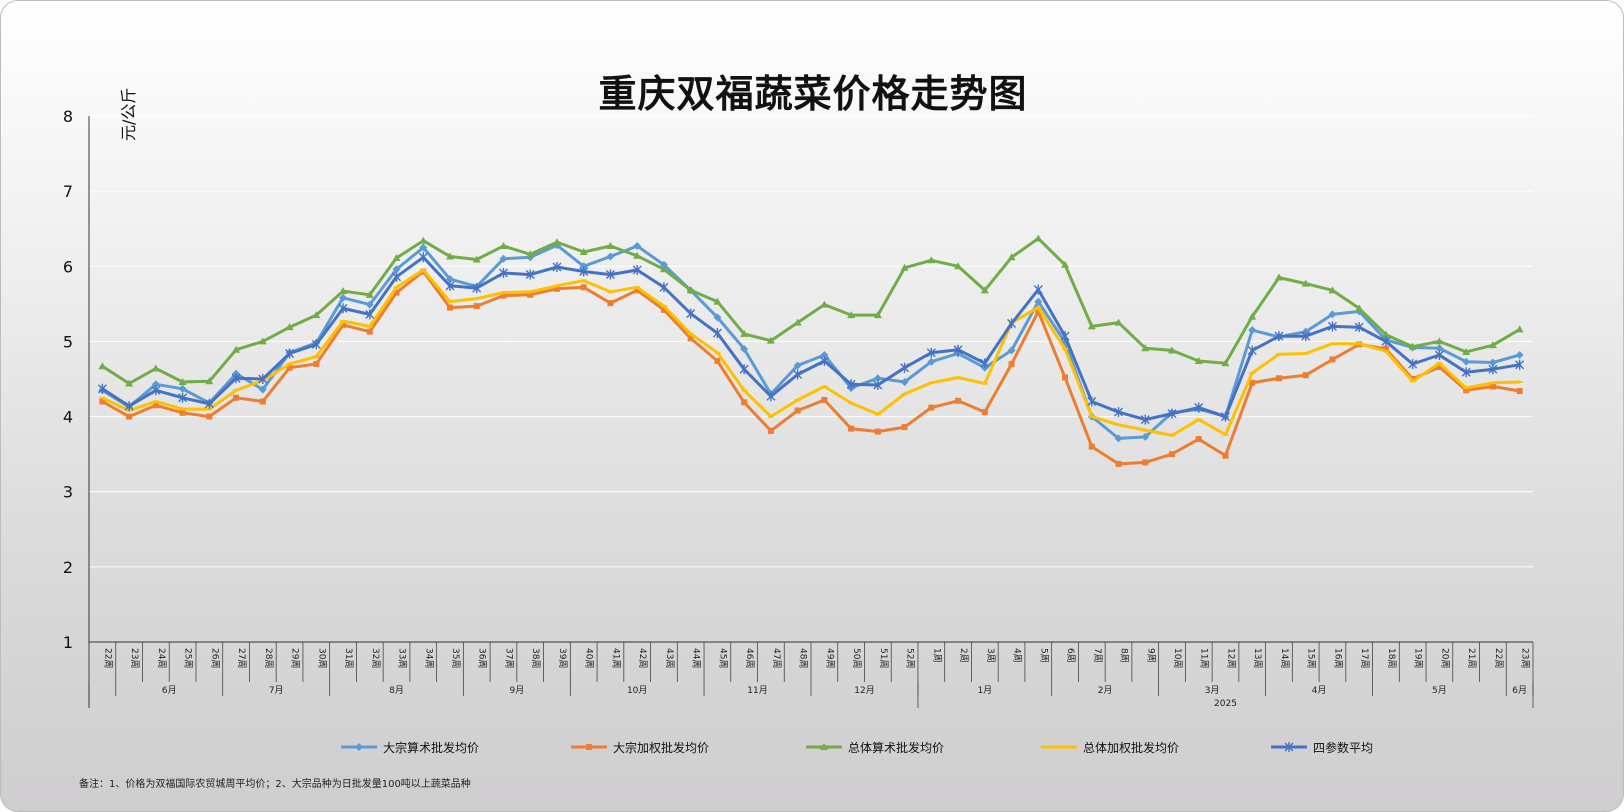 The height and width of the screenshot is (812, 1624). Describe the element at coordinates (1391, 658) in the screenshot. I see `x-tick-label: 18周` at that location.